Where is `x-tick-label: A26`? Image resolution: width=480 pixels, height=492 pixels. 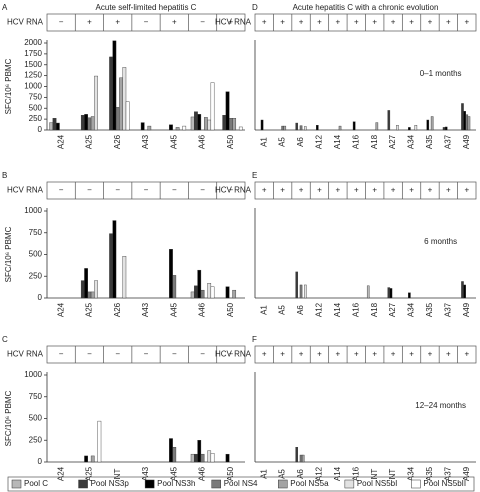 x-tick-label: A26 is located at coordinates (117, 141).